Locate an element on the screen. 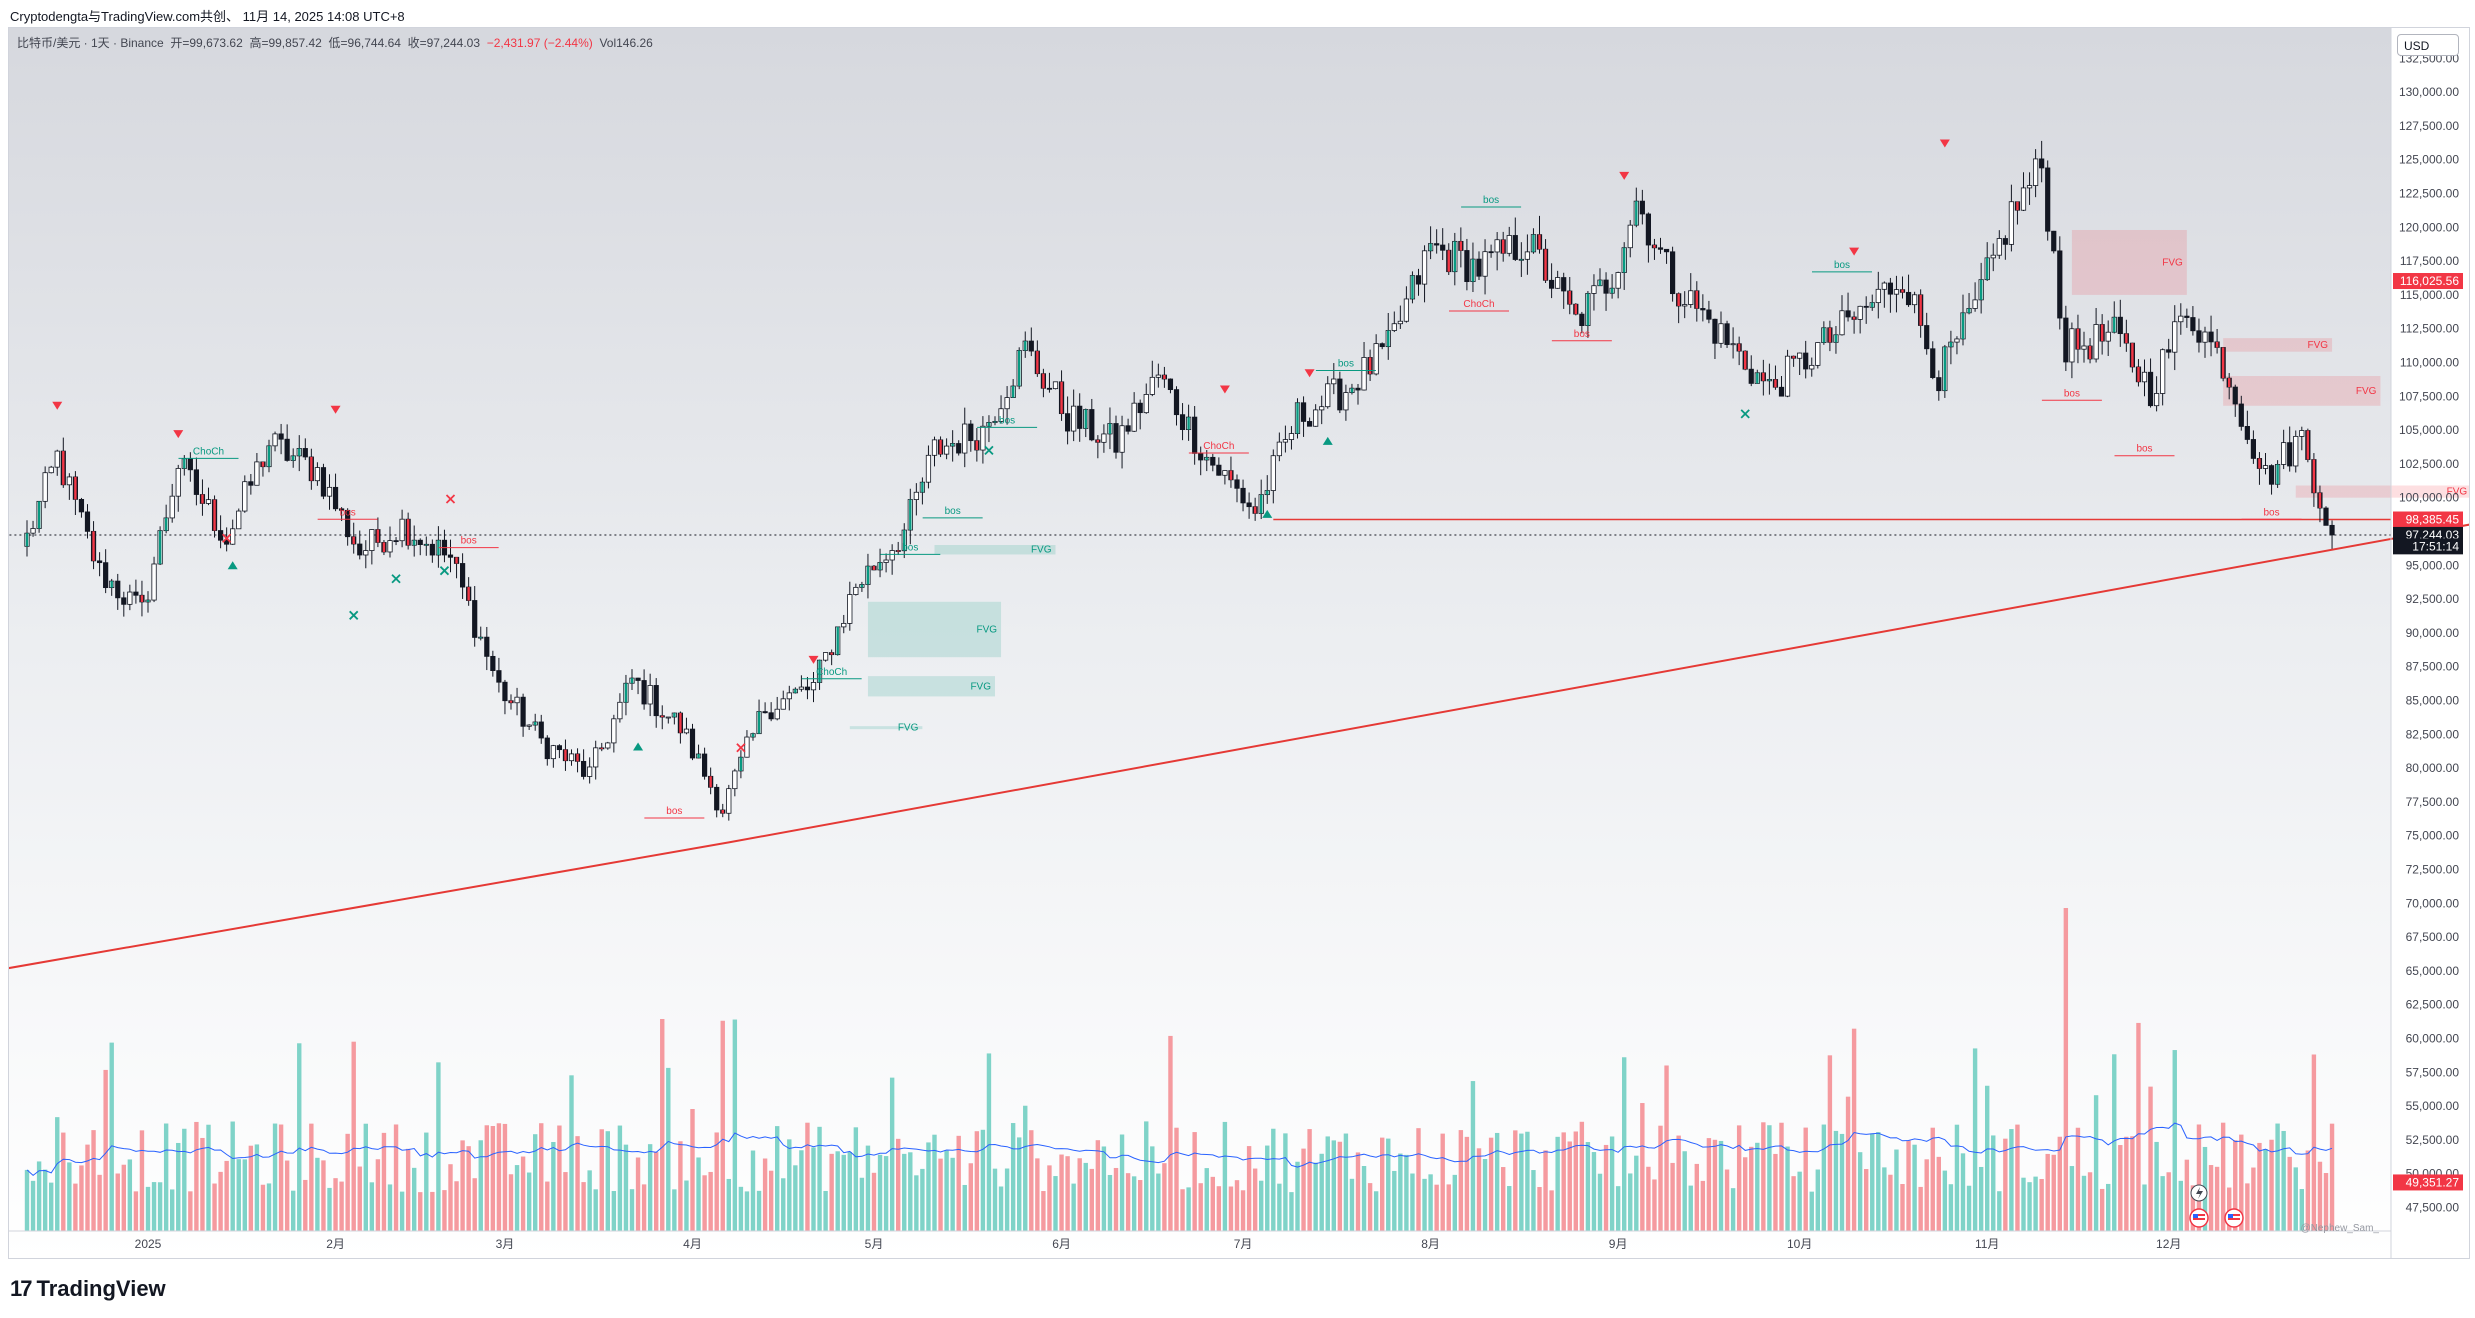  price-tick-label: 65,000.00 is located at coordinates (2433, 971).